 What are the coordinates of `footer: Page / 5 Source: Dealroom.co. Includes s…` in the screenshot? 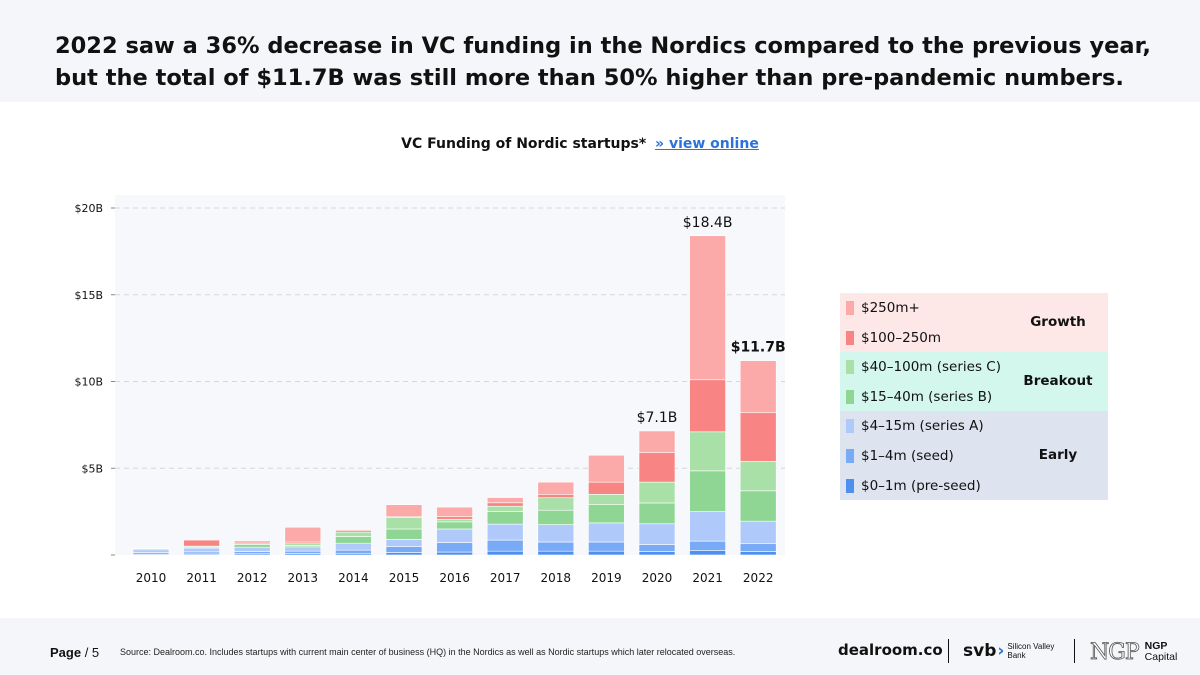 It's located at (600, 646).